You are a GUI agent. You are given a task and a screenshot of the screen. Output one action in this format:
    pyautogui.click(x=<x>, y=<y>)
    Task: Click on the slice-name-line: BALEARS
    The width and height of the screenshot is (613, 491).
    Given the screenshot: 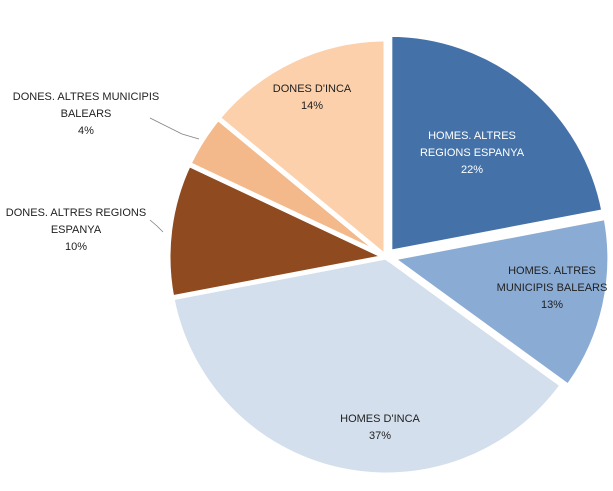 What is the action you would take?
    pyautogui.click(x=86, y=114)
    